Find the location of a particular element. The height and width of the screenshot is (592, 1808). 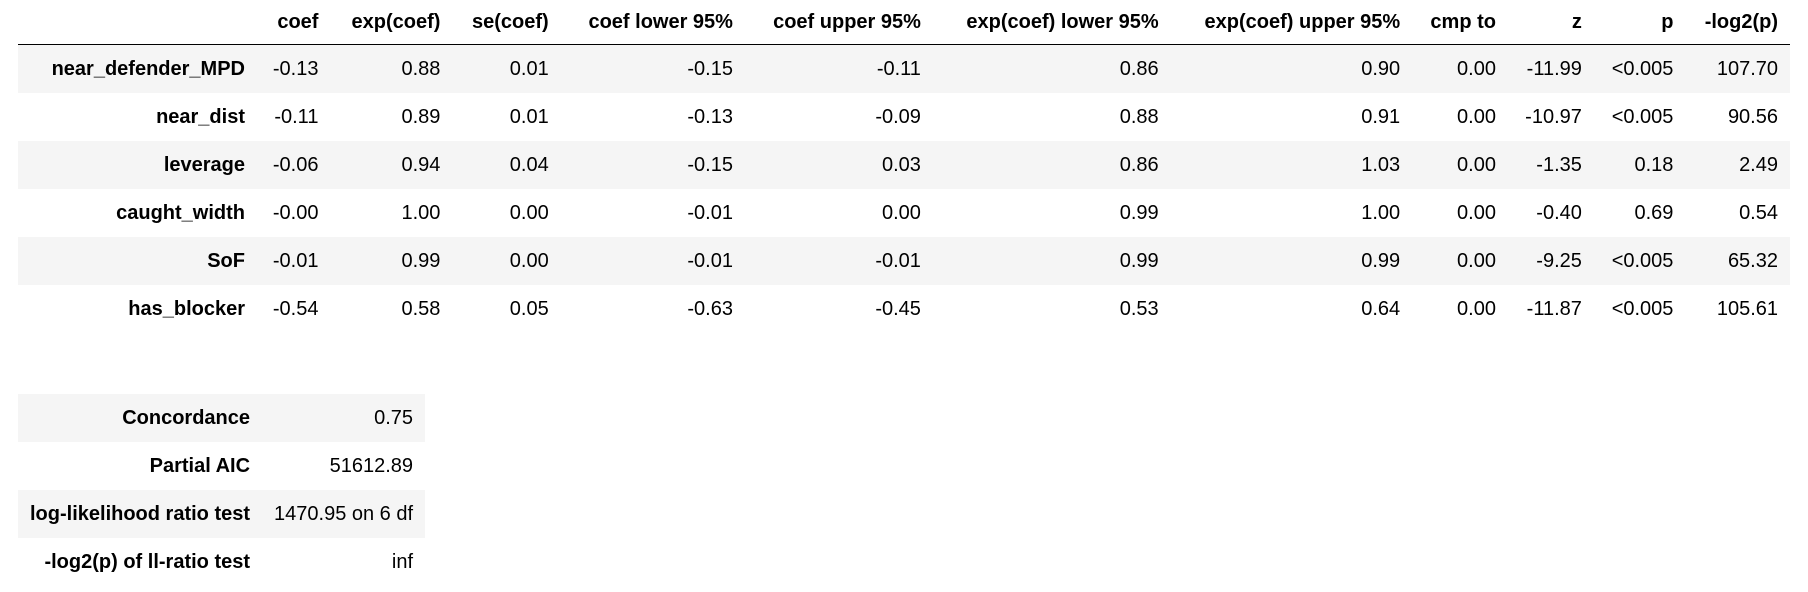

header-se-coef: se(coef) is located at coordinates (510, 21).